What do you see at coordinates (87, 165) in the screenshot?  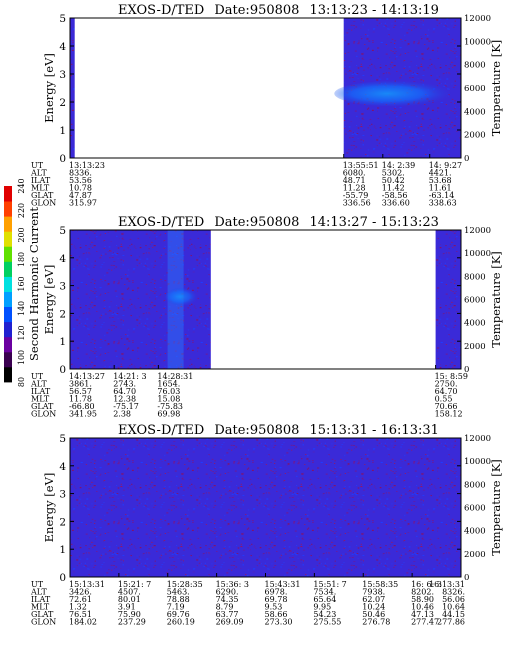 I see `ephemeris-value: 13:13:23` at bounding box center [87, 165].